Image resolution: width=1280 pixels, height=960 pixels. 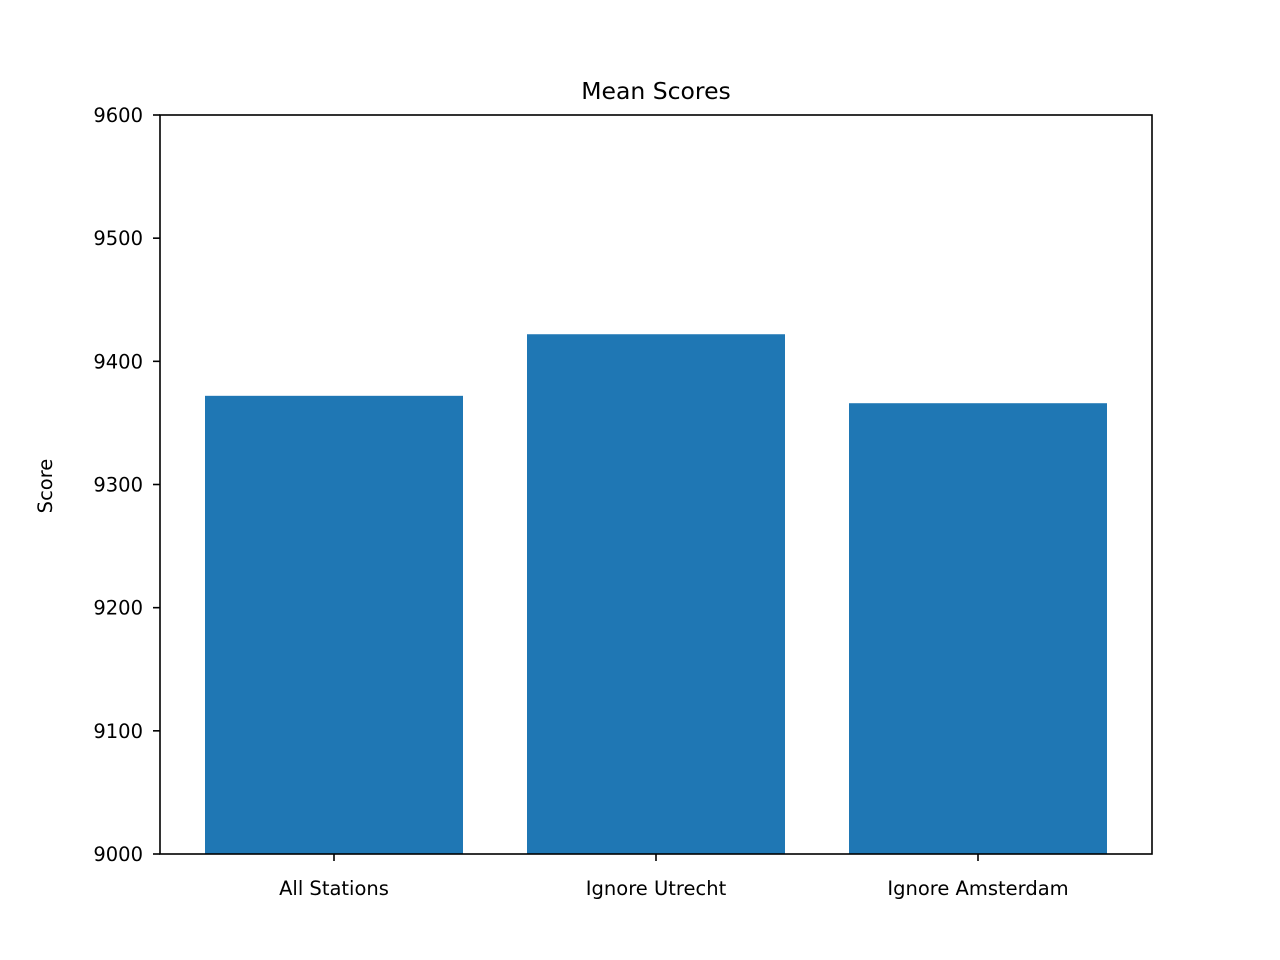 What do you see at coordinates (656, 888) in the screenshot?
I see `x-tick-label: Ignore Utrecht` at bounding box center [656, 888].